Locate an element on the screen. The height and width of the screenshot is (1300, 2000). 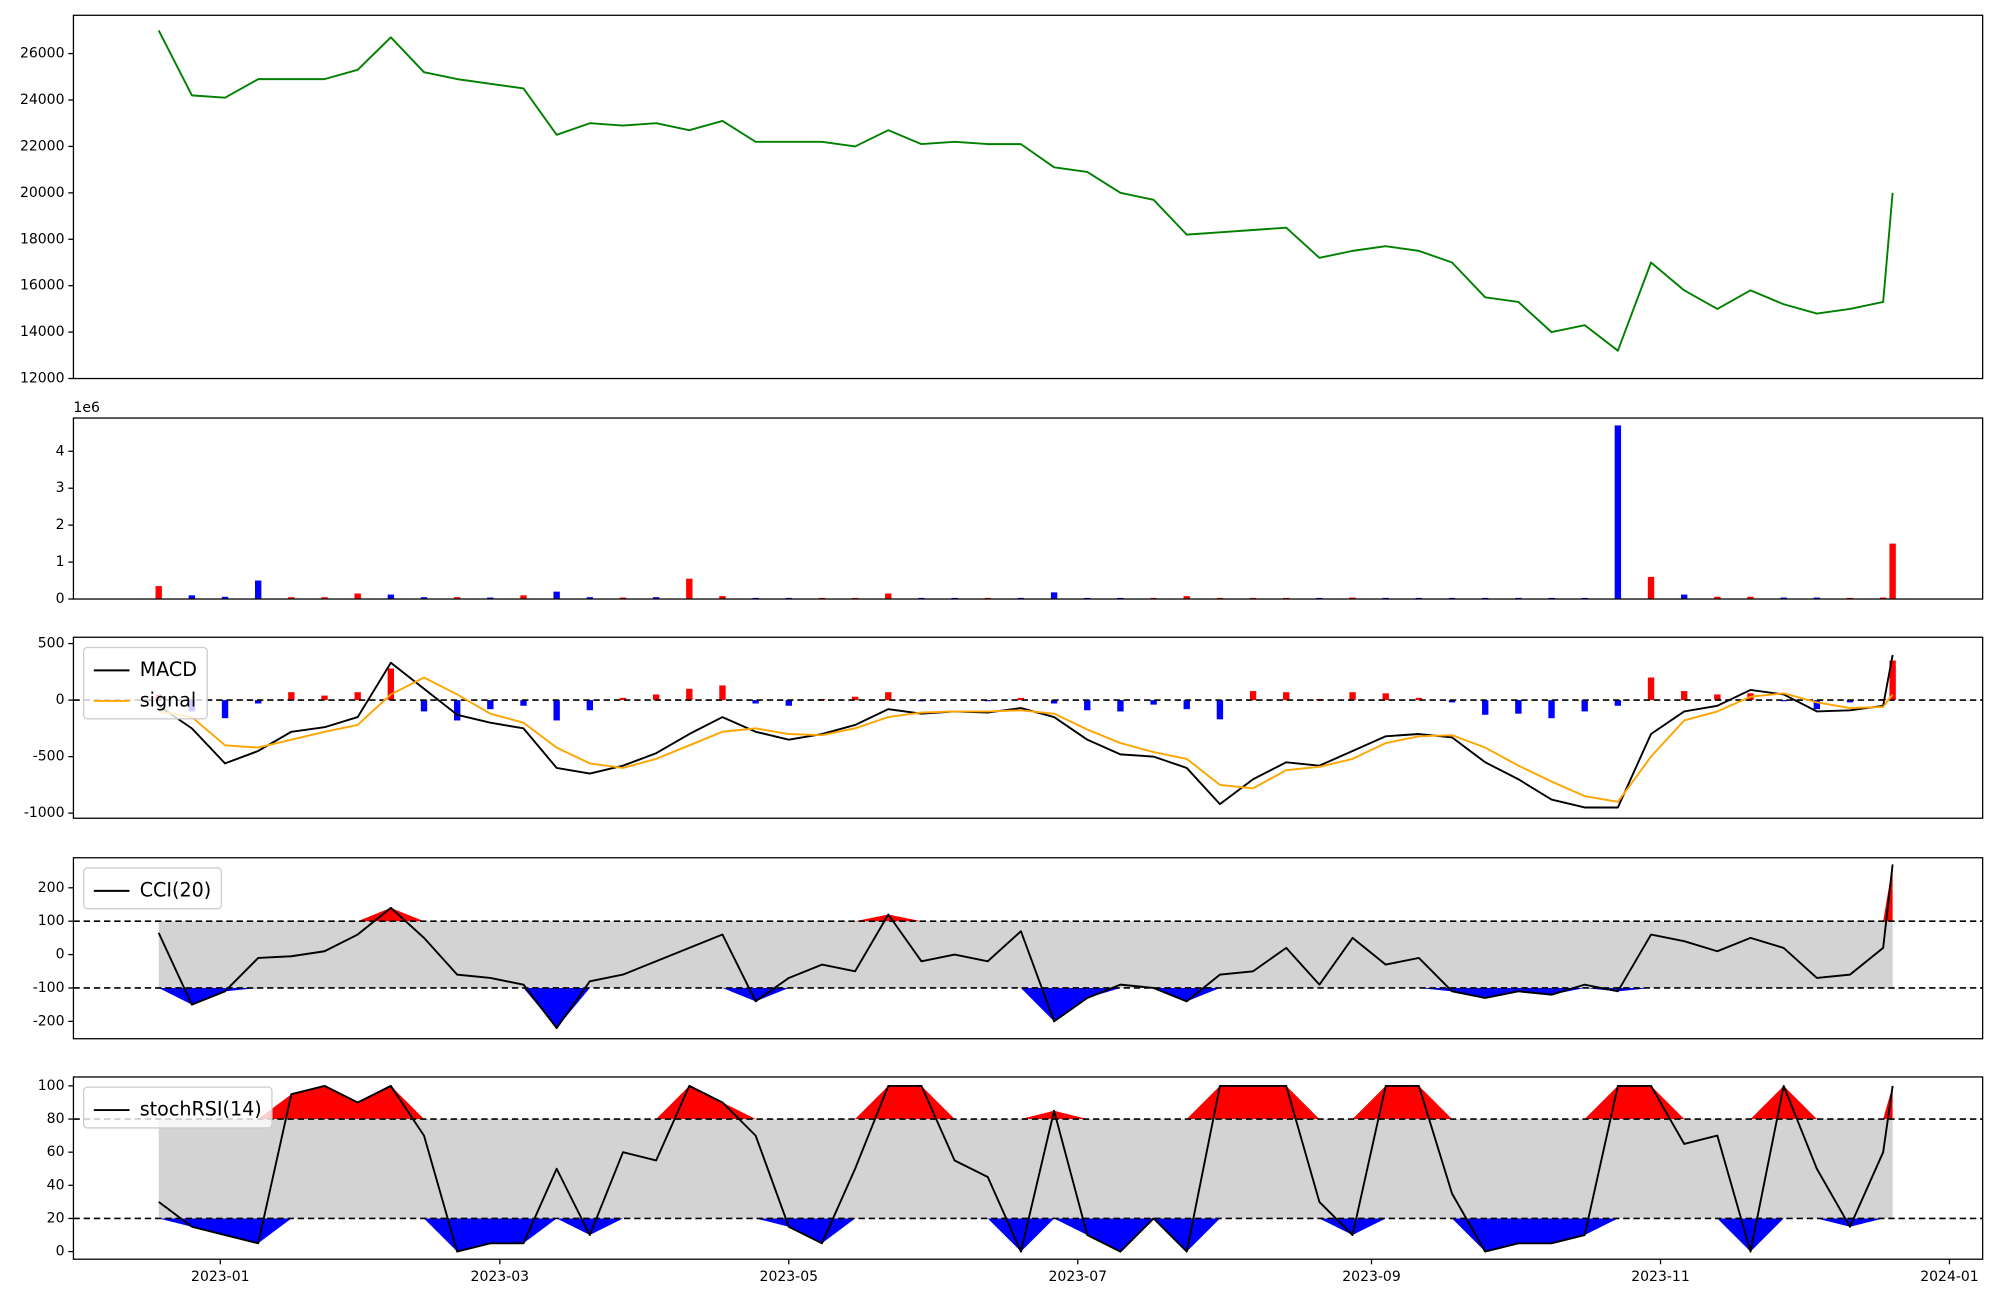
axis-offset-label: 1e6 is located at coordinates (86, 408).